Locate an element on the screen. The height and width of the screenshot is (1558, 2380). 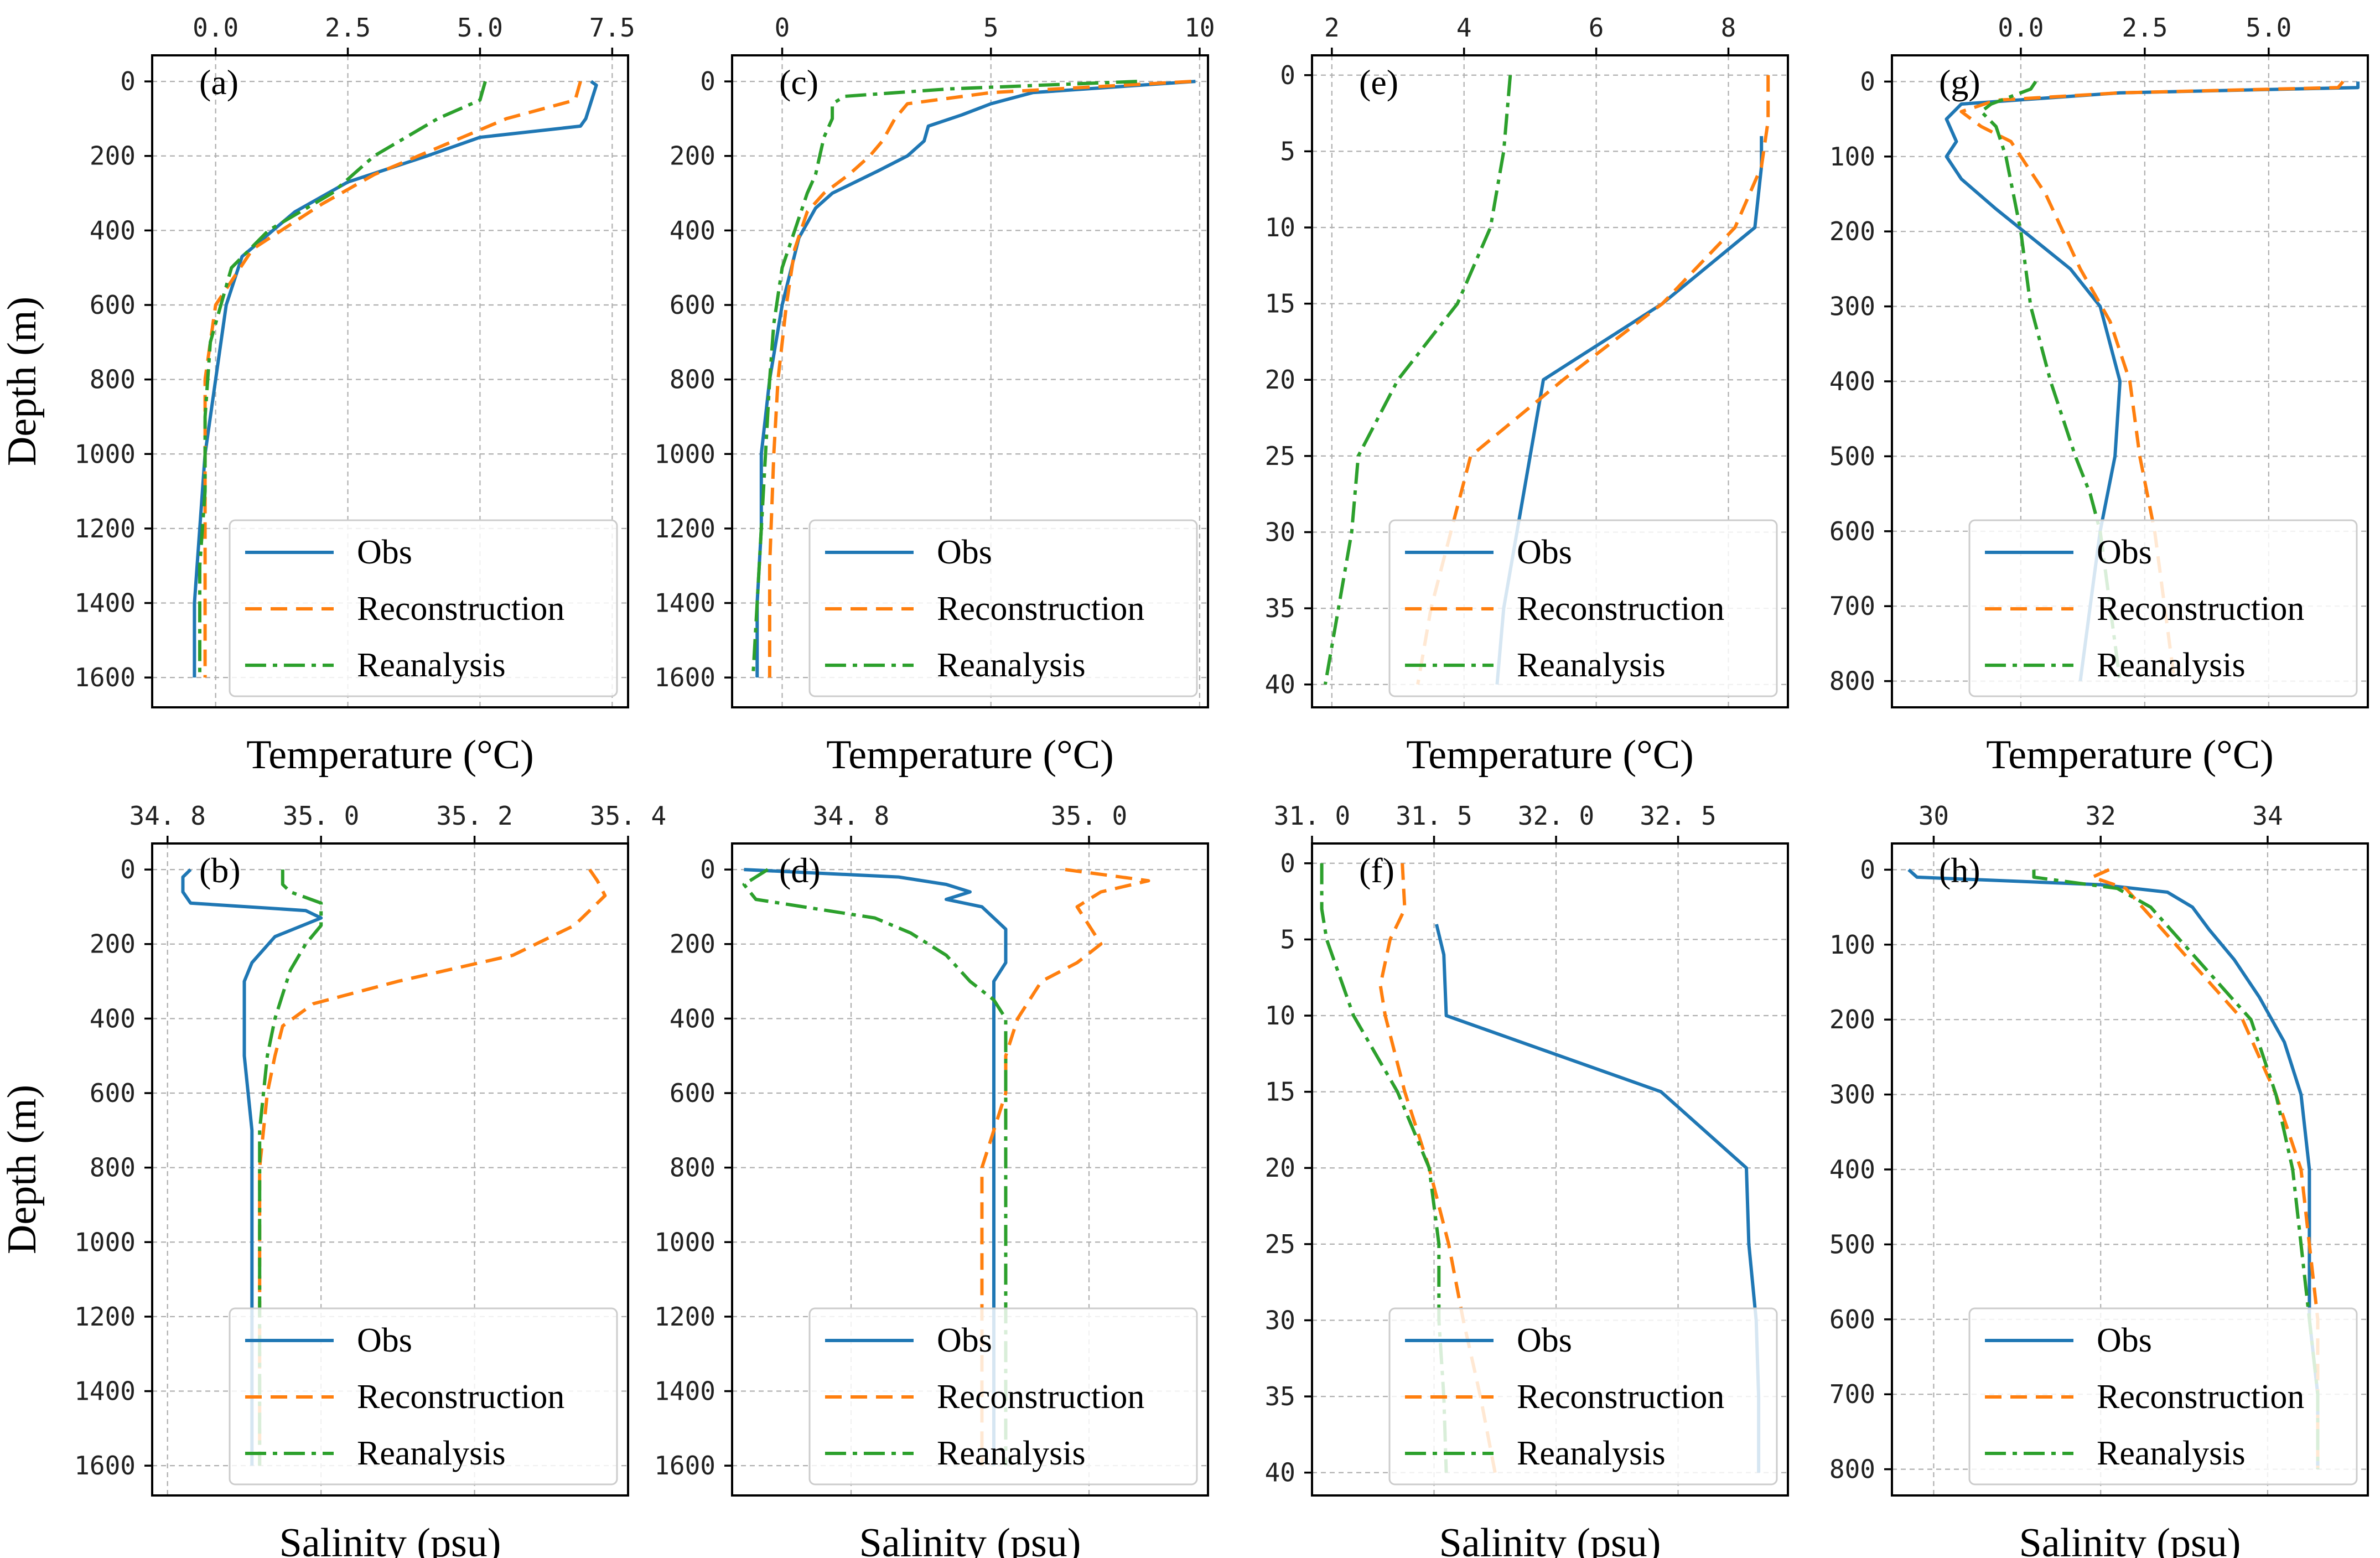
x-tick-label: 30 is located at coordinates (1934, 816).